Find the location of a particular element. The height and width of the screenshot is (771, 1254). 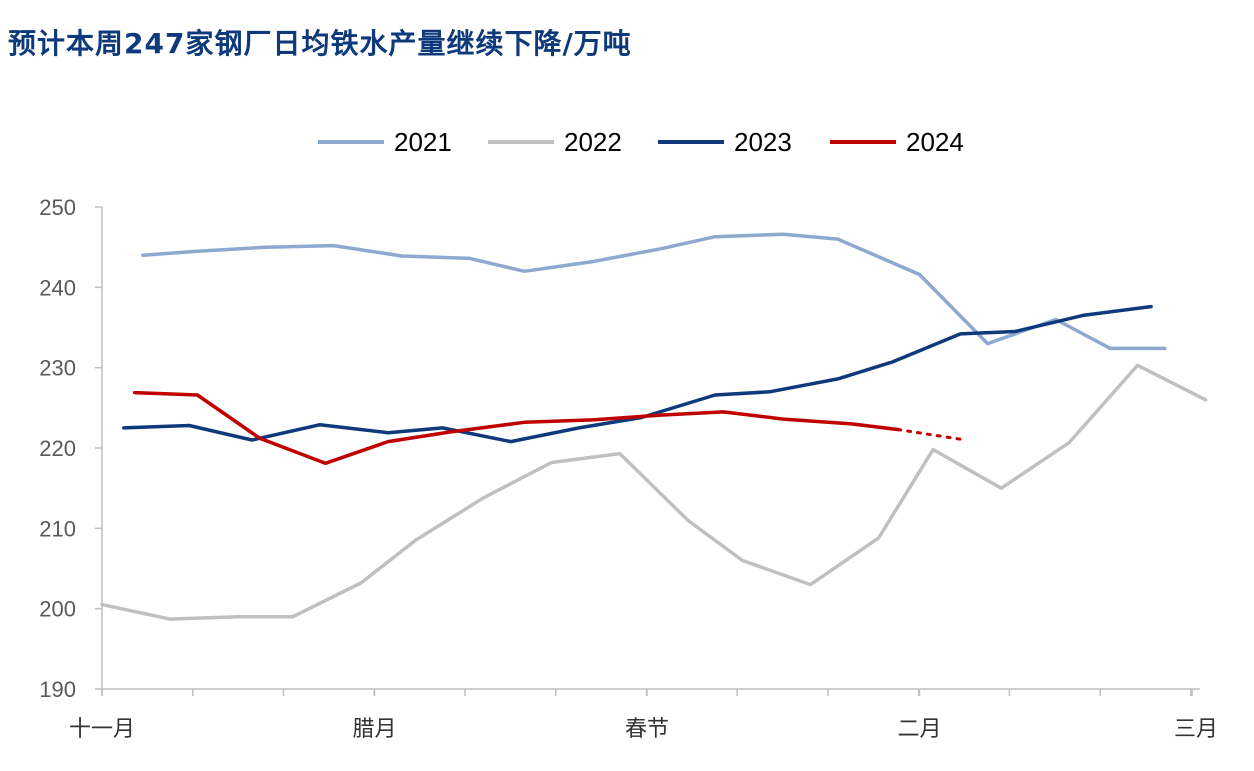

y-tick-label: 250 is located at coordinates (57, 207).